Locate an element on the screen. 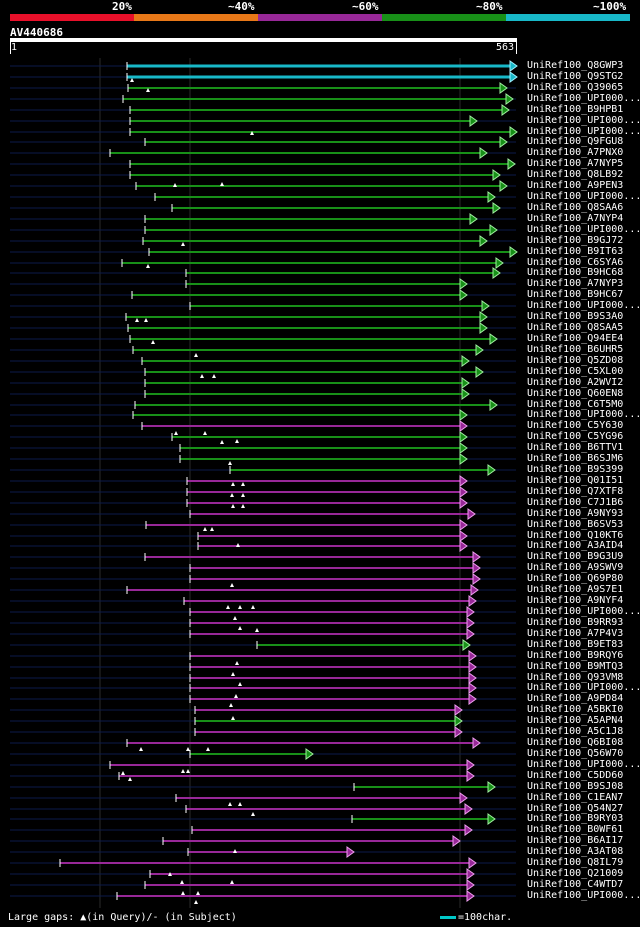  hit-label: UniRef100_Q8IL79 is located at coordinates (575, 862).